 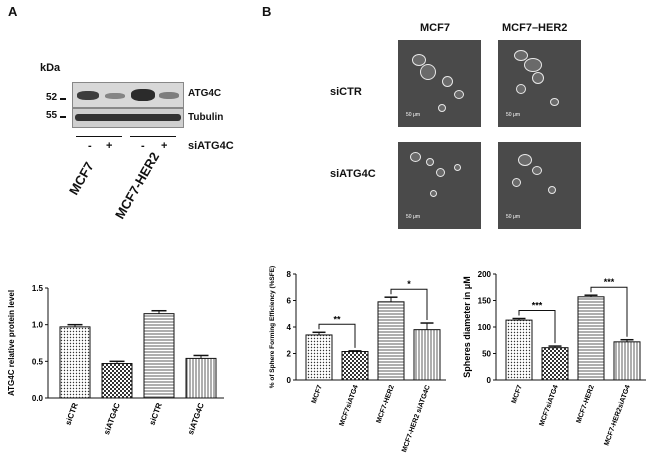 I want to click on protein-label-atg4c: ATG4C, so click(x=205, y=93).